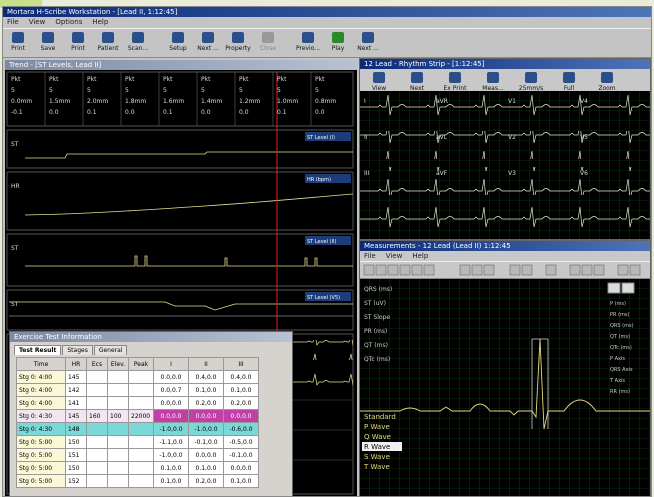 Image resolution: width=654 pixels, height=497 pixels. I want to click on table-cell: 0.2,0.0, so click(206, 403).